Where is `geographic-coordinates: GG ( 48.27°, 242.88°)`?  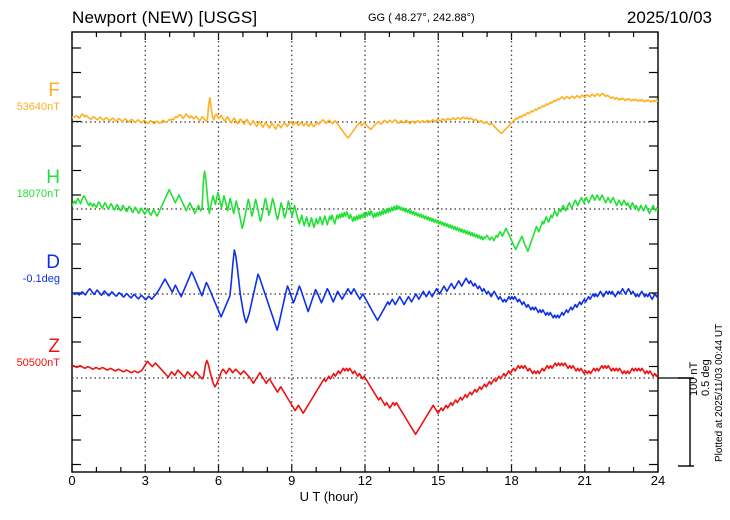 geographic-coordinates: GG ( 48.27°, 242.88°) is located at coordinates (421, 18).